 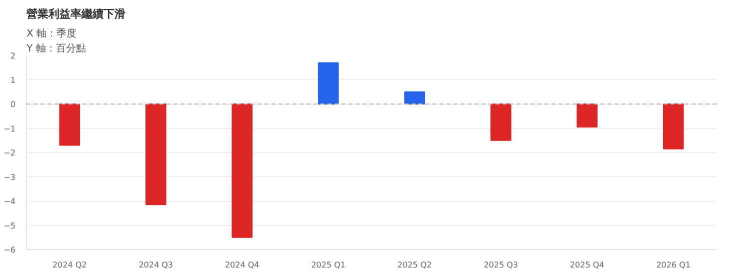 I want to click on x-tick-label: 2025 Q4, so click(x=587, y=265).